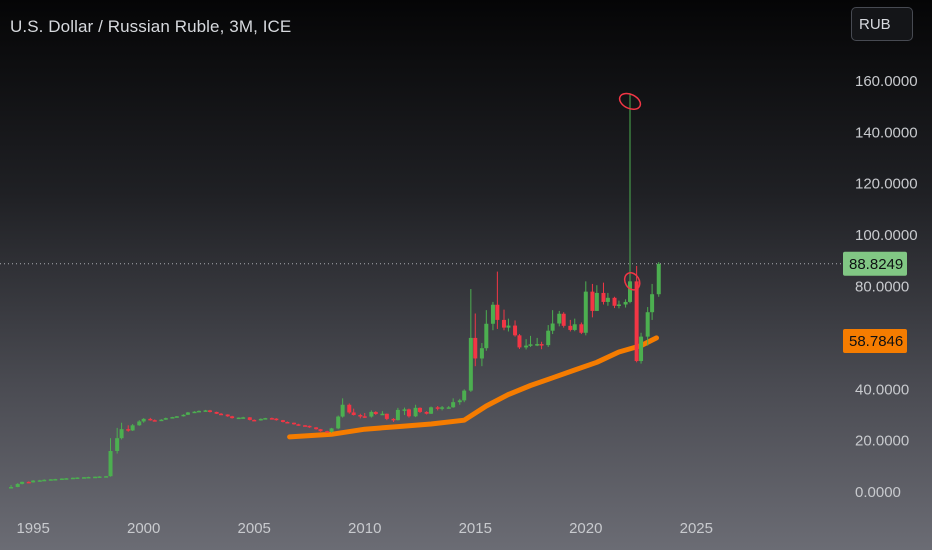  I want to click on time-tick-label: 2000, so click(143, 528).